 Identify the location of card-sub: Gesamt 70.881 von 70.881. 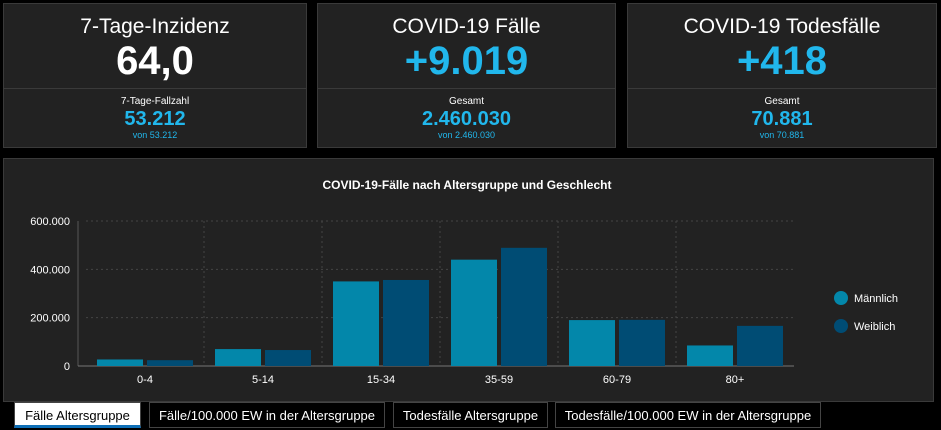
(782, 118).